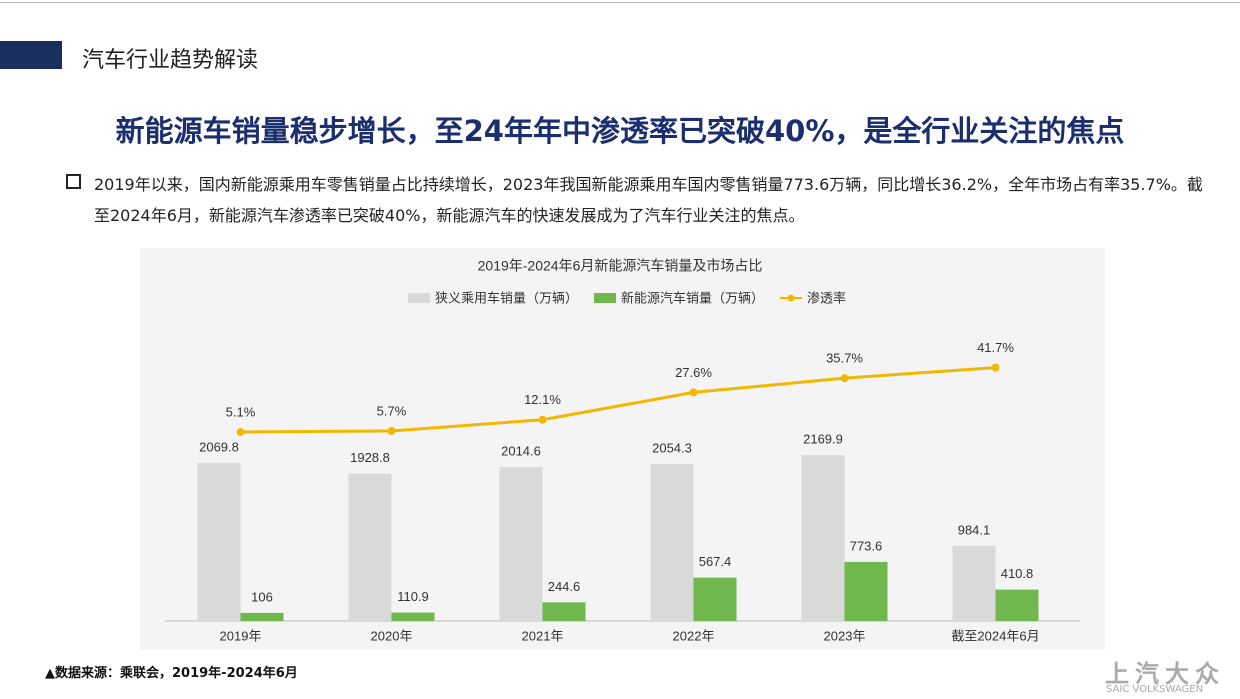 This screenshot has height=699, width=1240. Describe the element at coordinates (542, 399) in the screenshot. I see `line-value-label: 12.1%` at that location.